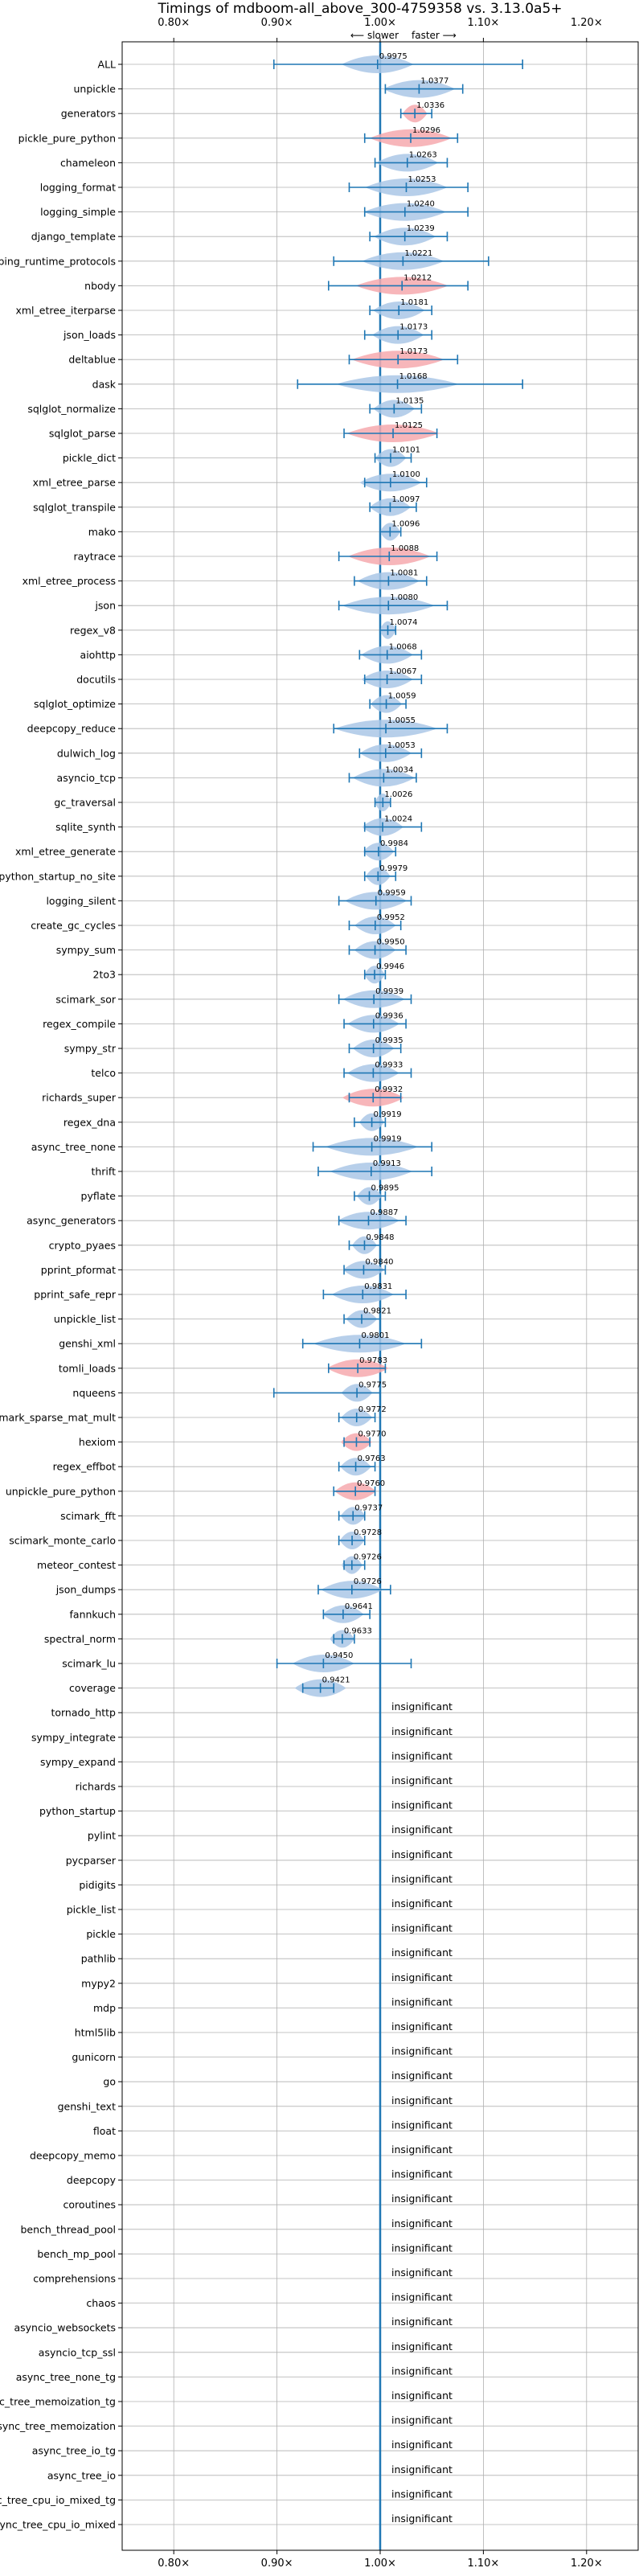 This screenshot has width=643, height=2576. What do you see at coordinates (95, 2033) in the screenshot?
I see `benchmark-label: html5lib` at bounding box center [95, 2033].